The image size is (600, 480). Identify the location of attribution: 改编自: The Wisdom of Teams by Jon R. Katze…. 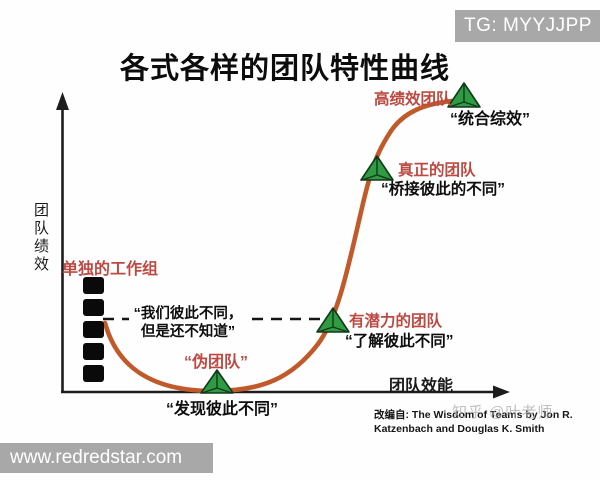
(473, 422).